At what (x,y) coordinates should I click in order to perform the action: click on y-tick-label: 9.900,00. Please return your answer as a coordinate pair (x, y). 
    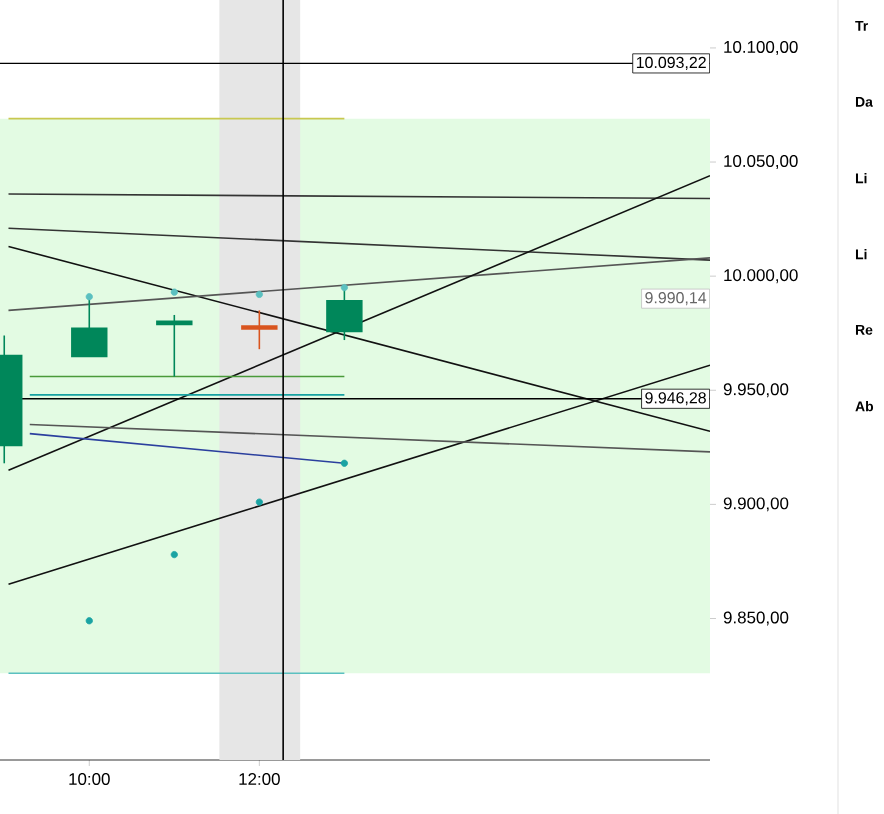
    Looking at the image, I should click on (756, 504).